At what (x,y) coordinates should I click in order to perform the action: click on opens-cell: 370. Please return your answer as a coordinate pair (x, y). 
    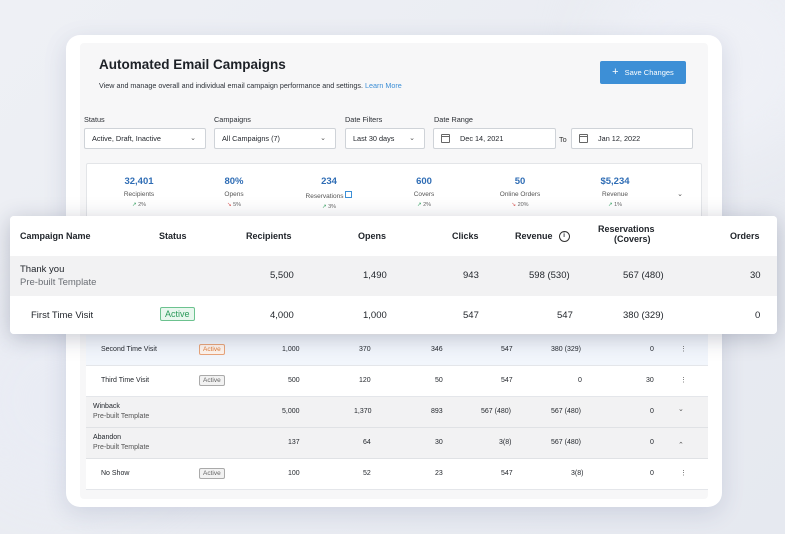
    Looking at the image, I should click on (365, 349).